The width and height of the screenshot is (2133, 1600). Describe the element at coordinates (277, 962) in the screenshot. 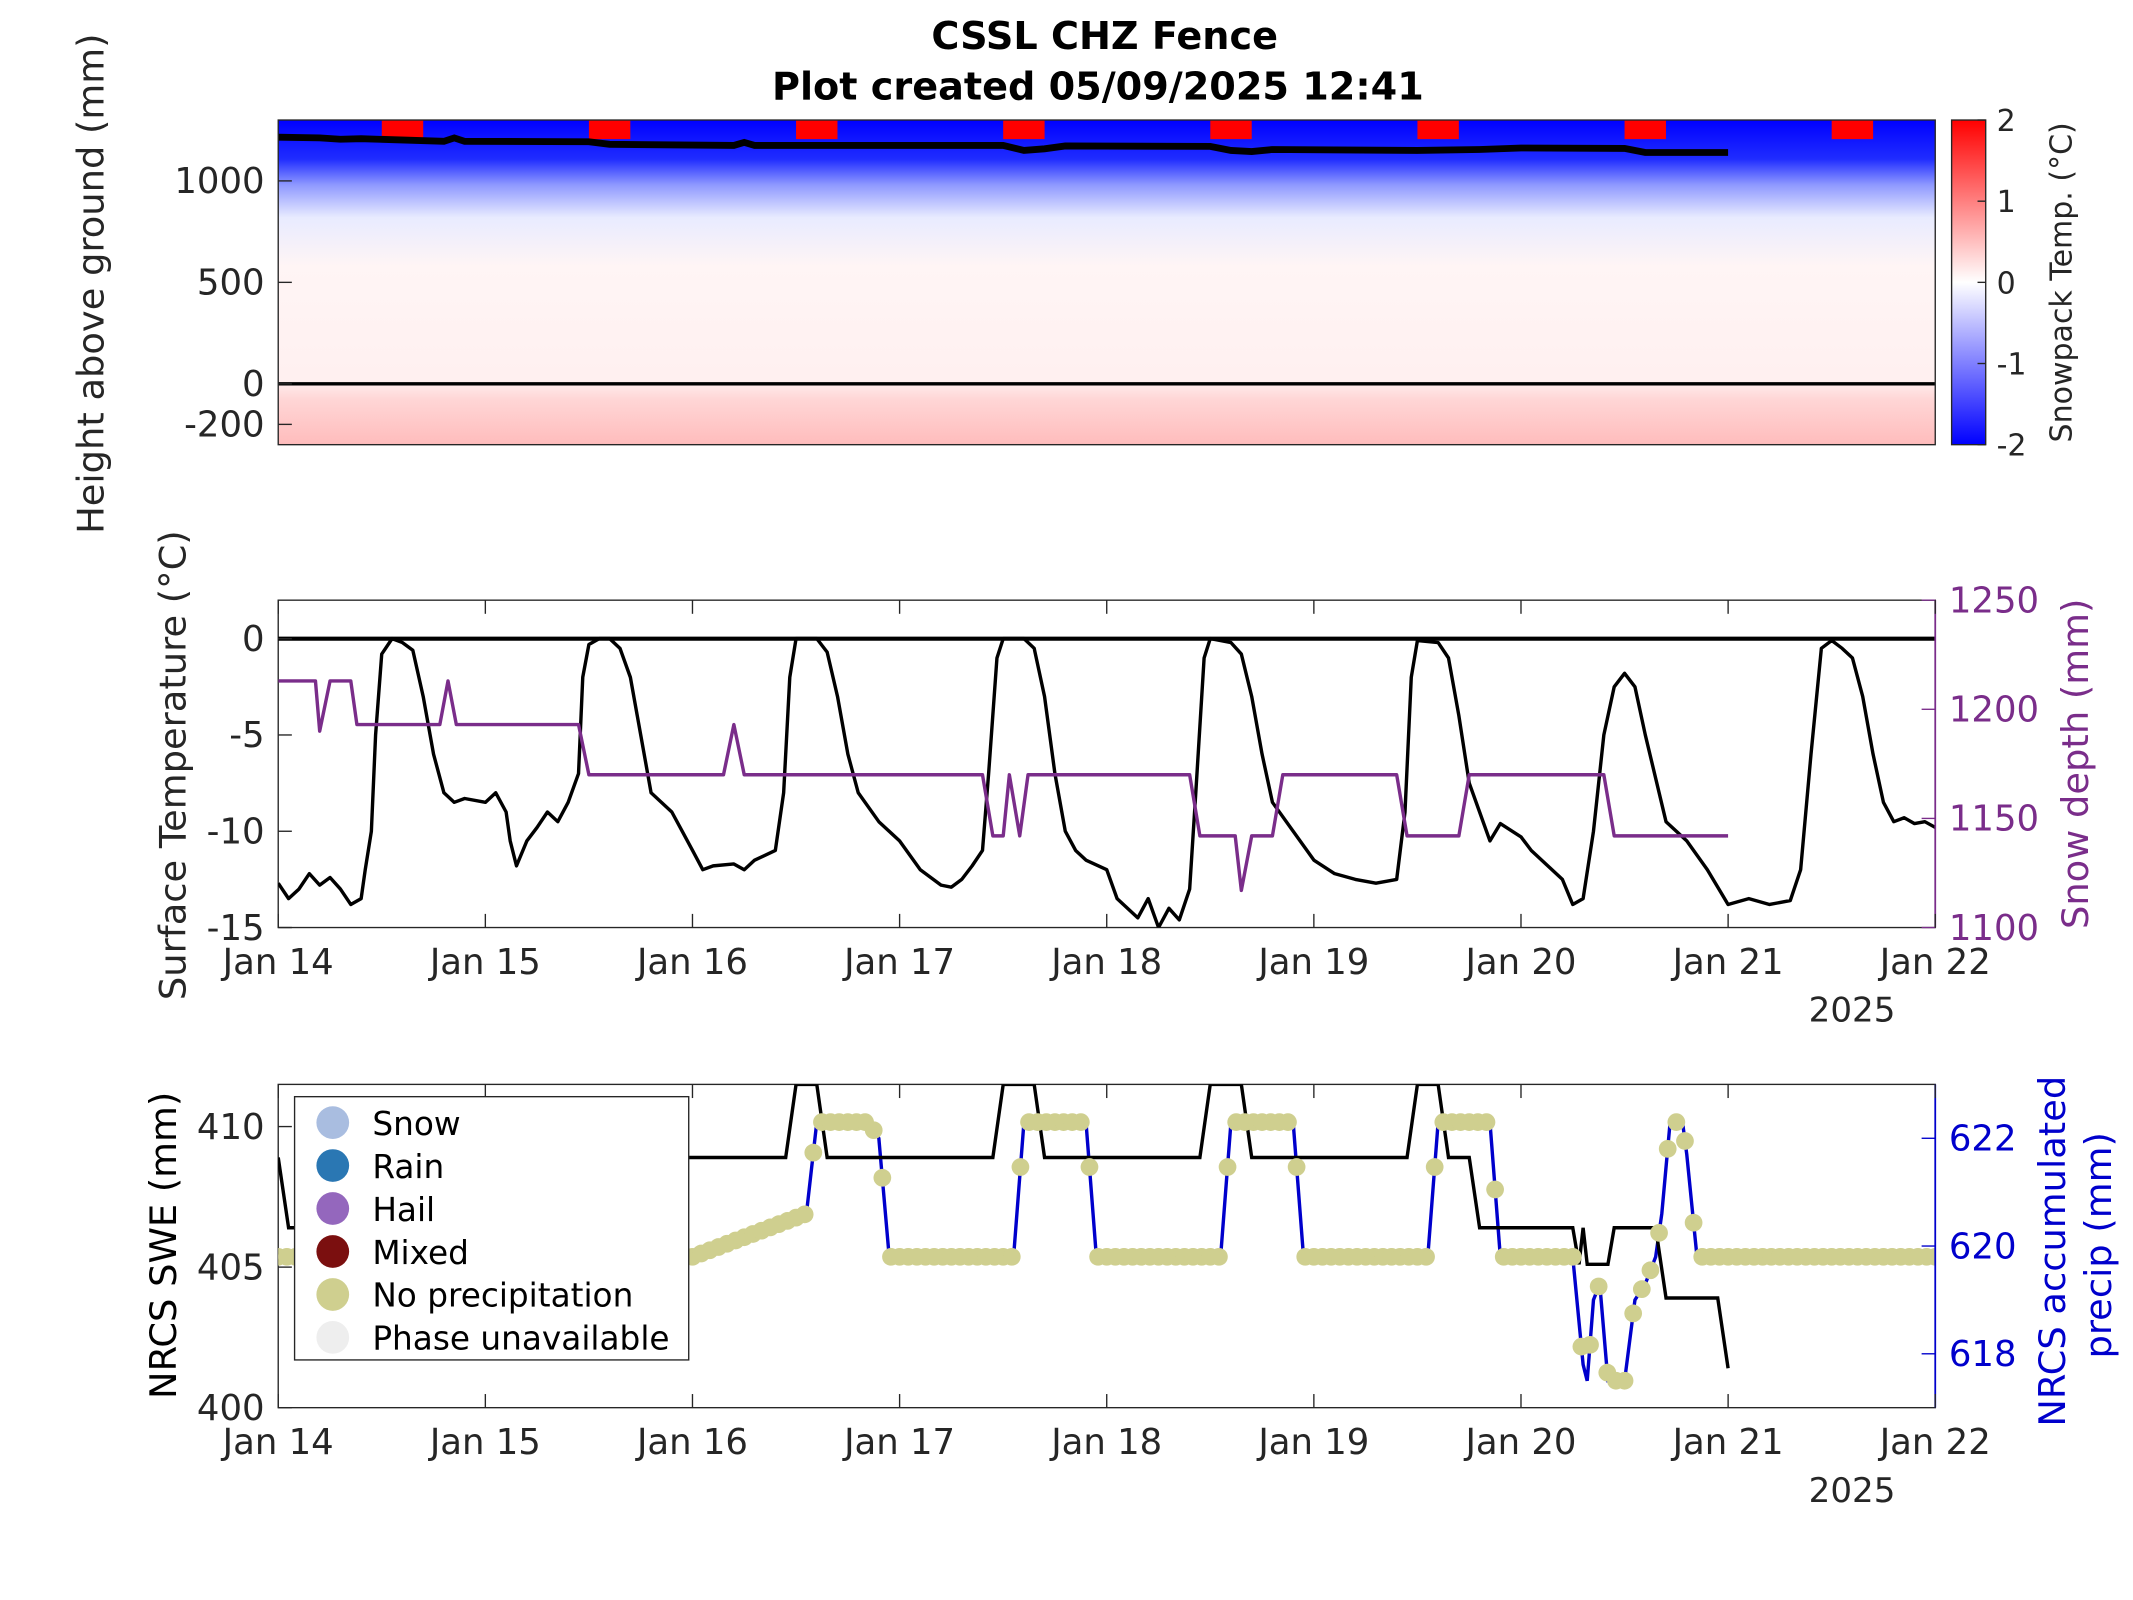

I see `xtick-label: Jan 14` at that location.